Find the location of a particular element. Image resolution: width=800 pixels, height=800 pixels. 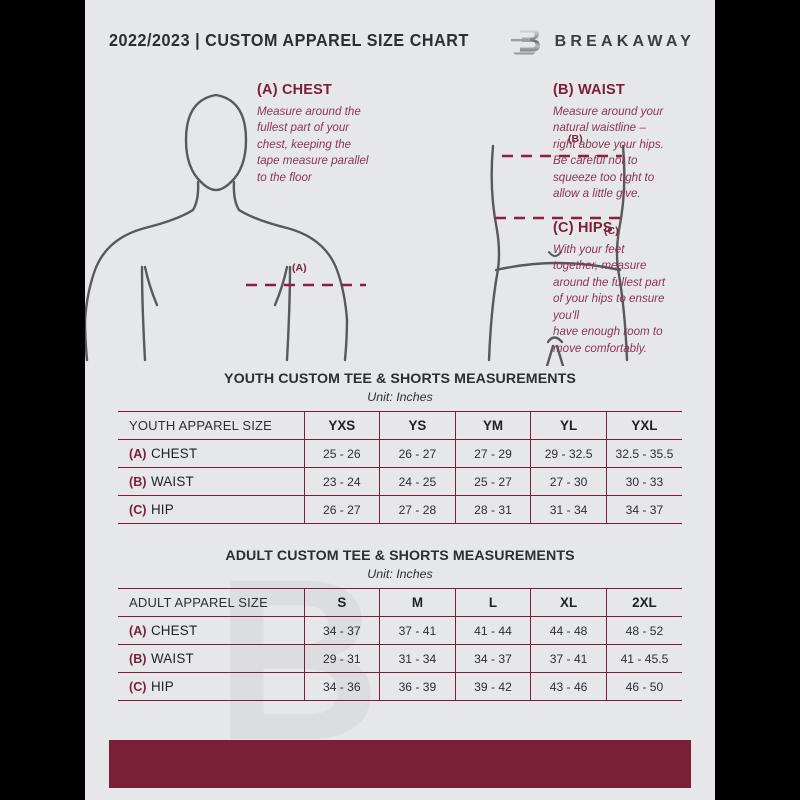

adult-header-label: ADULT APPAREL SIZE is located at coordinates (211, 602).